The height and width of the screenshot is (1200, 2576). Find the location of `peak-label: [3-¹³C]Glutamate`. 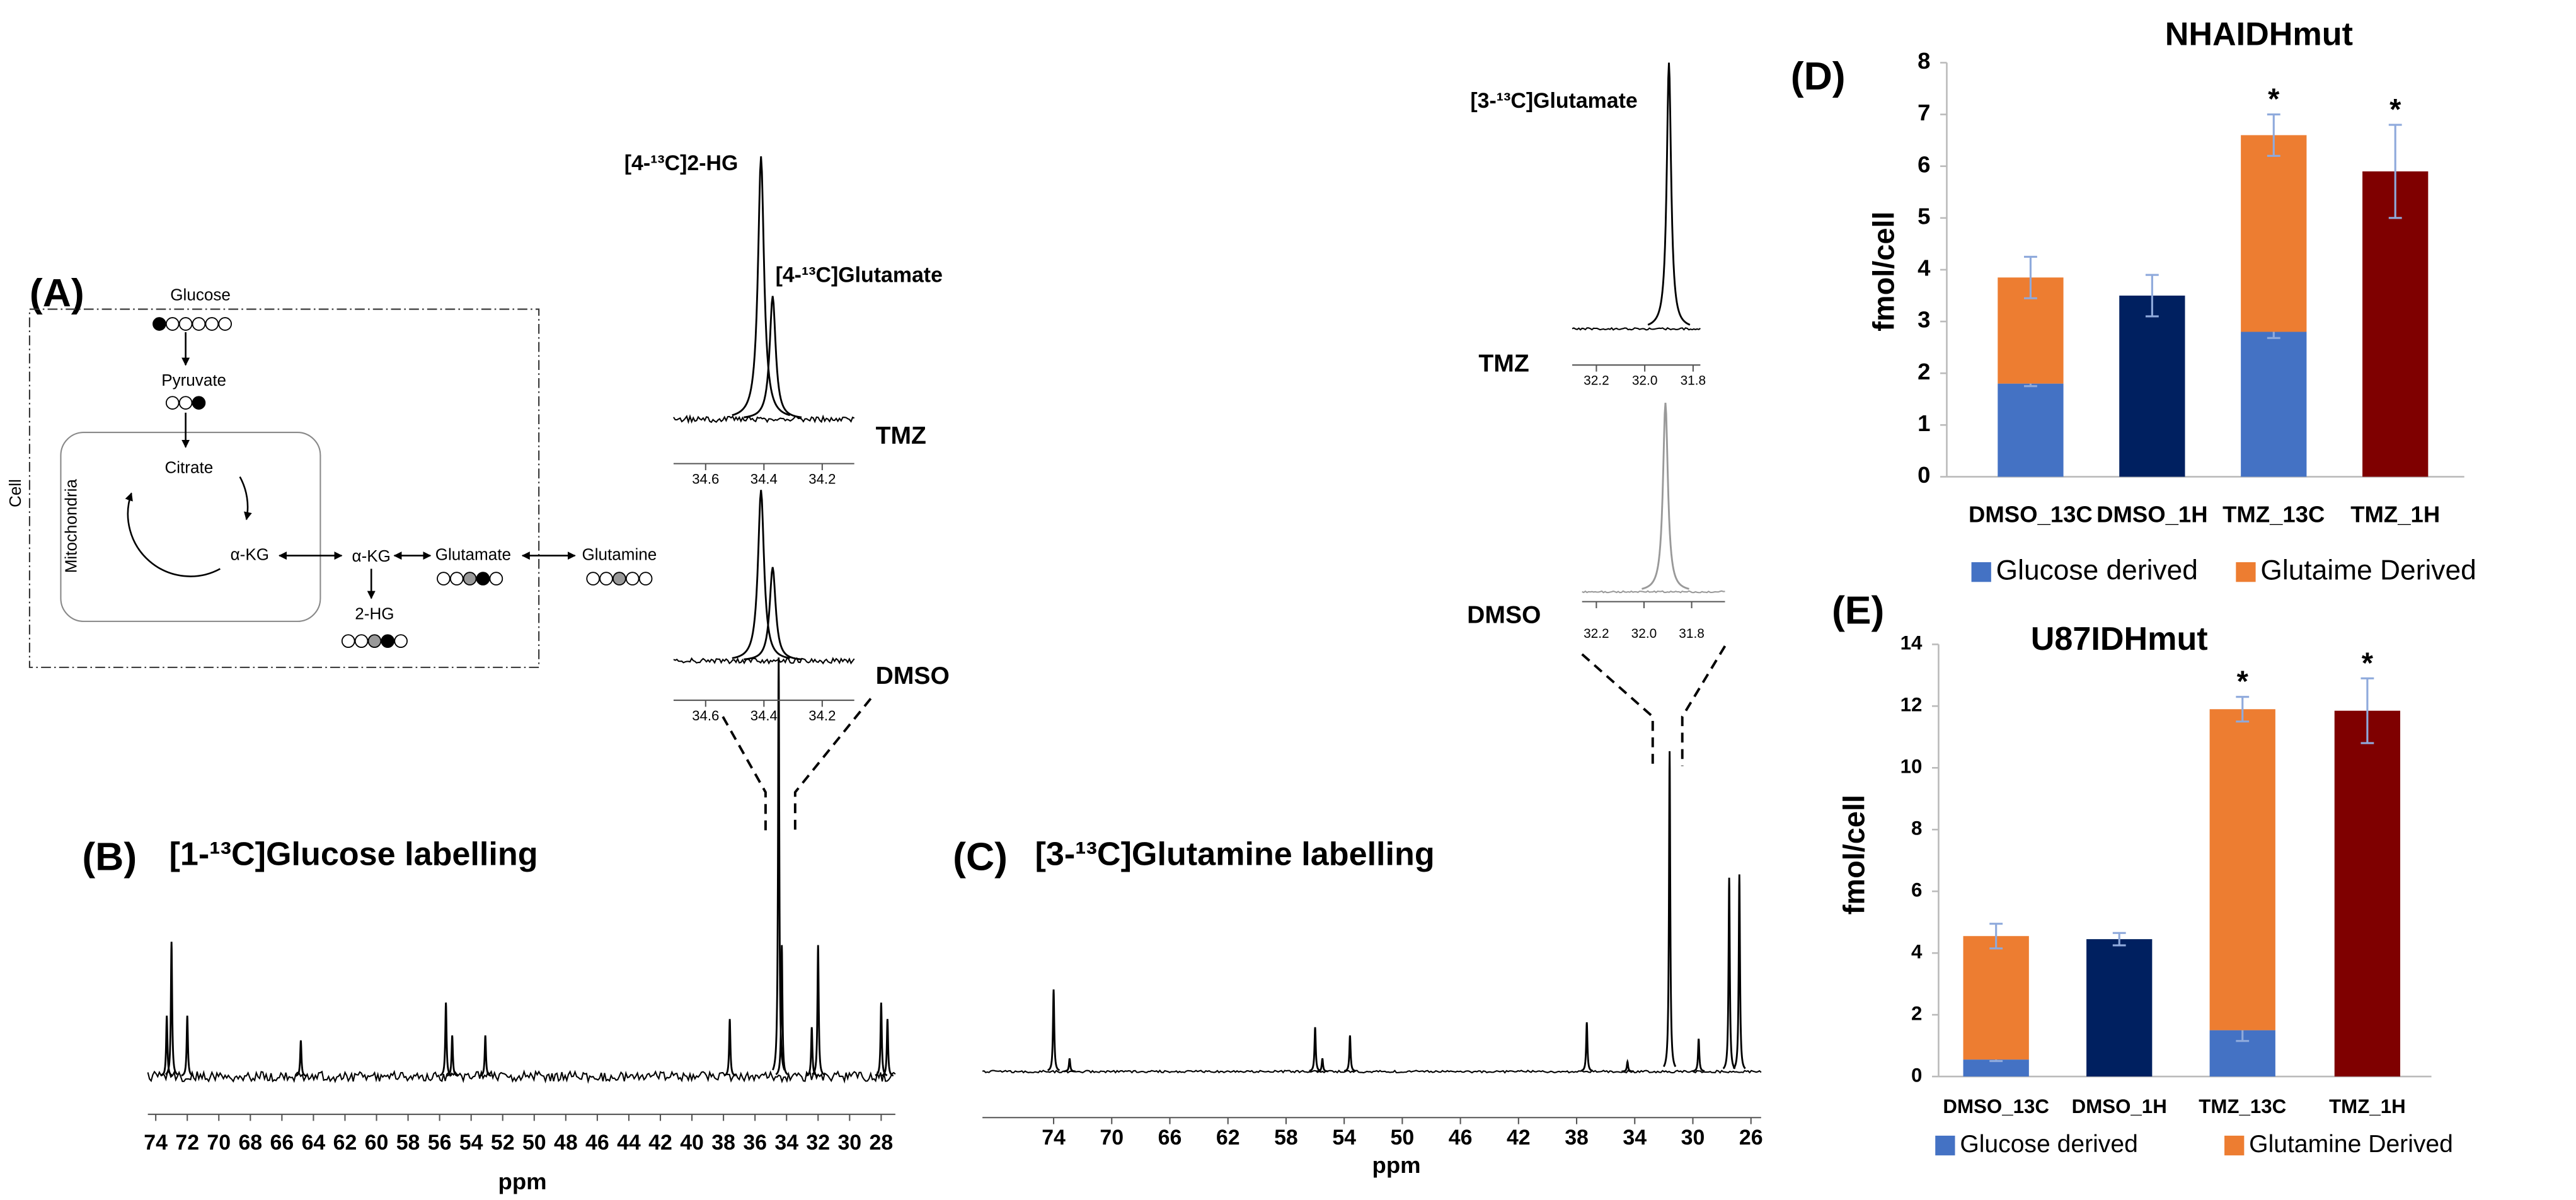

peak-label: [3-¹³C]Glutamate is located at coordinates (1553, 101).